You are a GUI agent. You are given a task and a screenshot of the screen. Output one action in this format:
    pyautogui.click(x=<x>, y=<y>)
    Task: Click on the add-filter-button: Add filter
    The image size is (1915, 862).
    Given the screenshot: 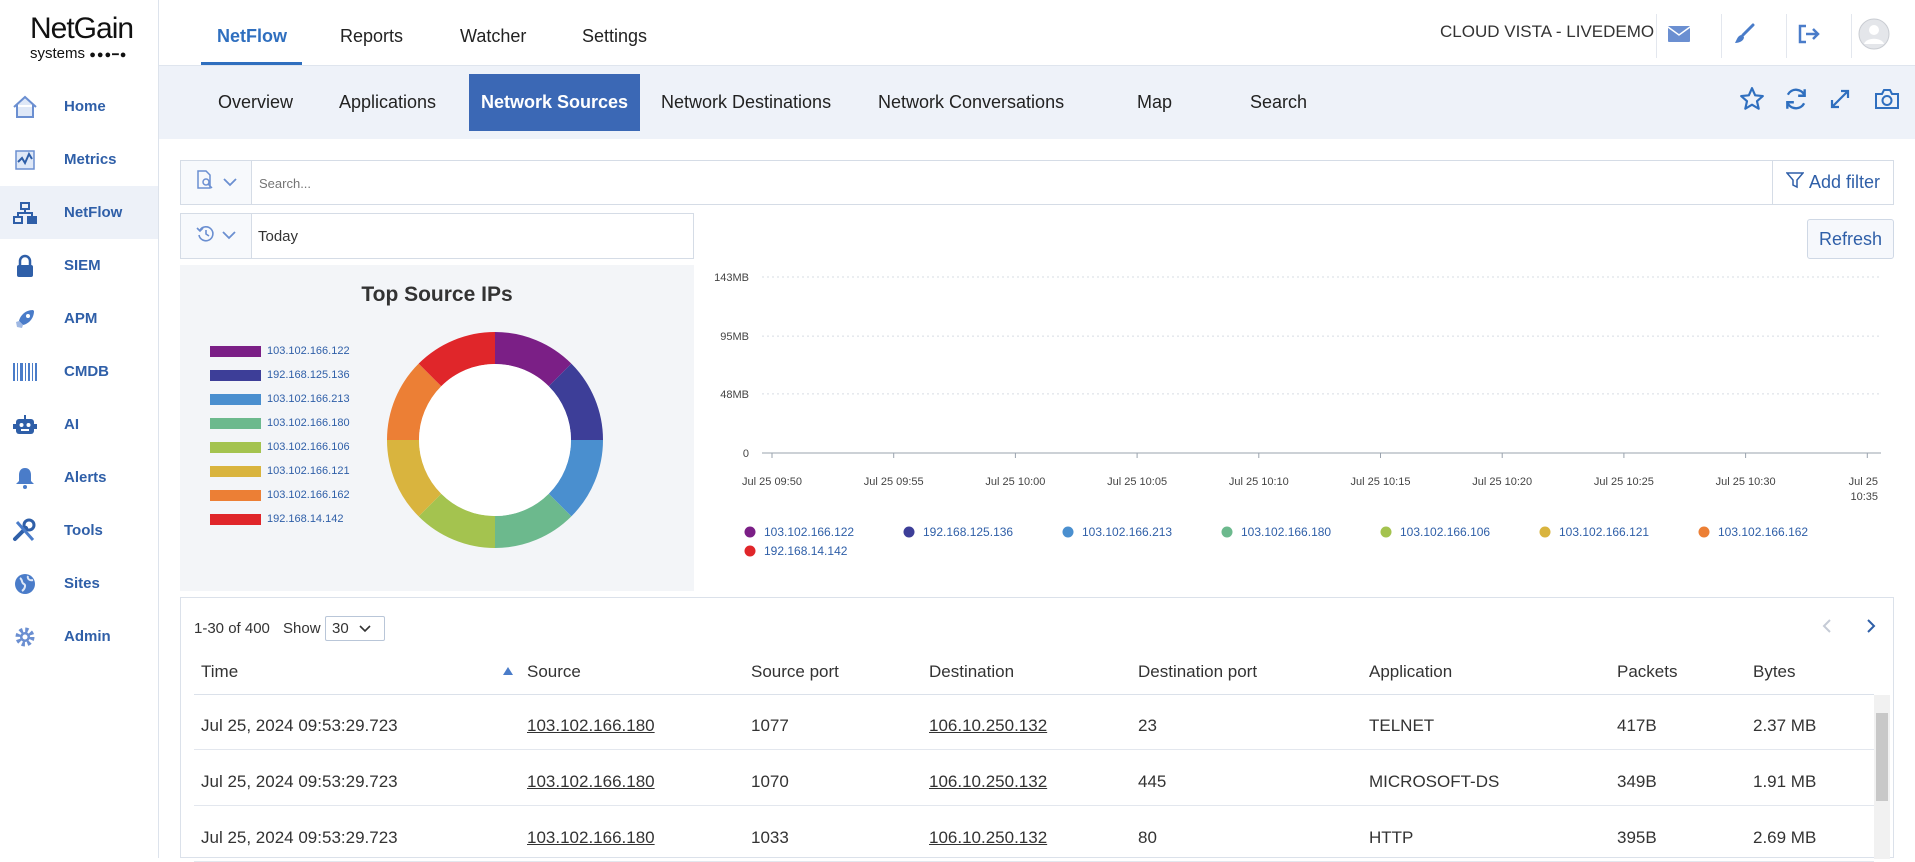 What is the action you would take?
    pyautogui.click(x=1832, y=182)
    